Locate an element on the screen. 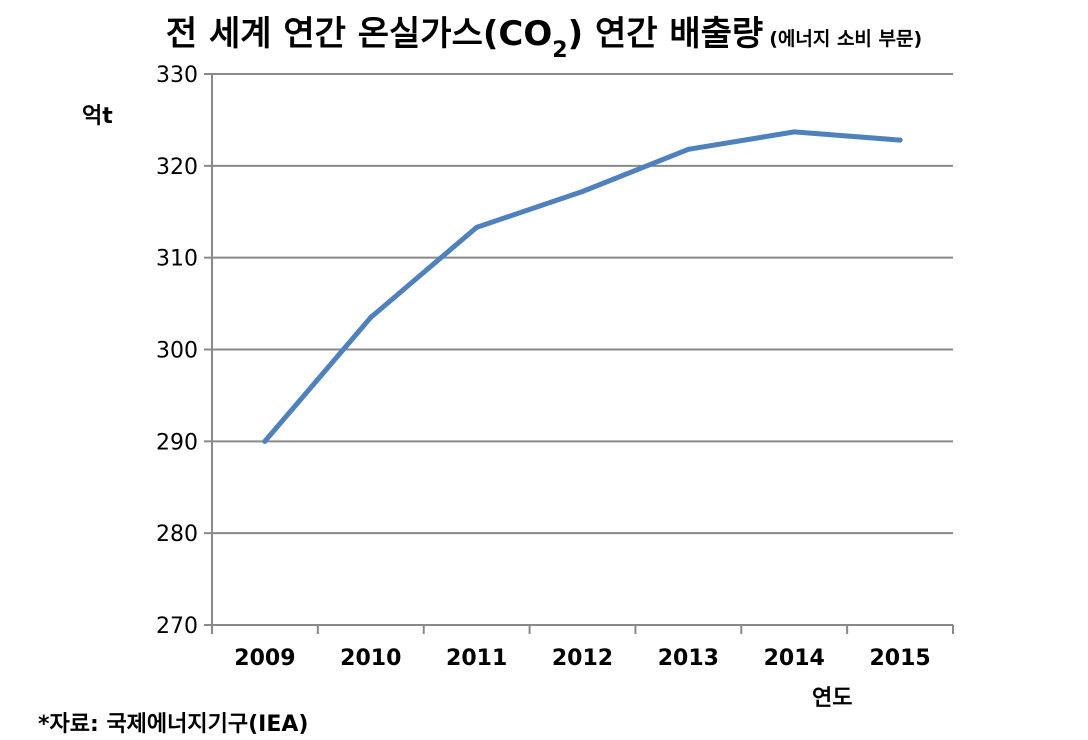 Image resolution: width=1088 pixels, height=740 pixels. y-tick-label: 280 is located at coordinates (177, 534).